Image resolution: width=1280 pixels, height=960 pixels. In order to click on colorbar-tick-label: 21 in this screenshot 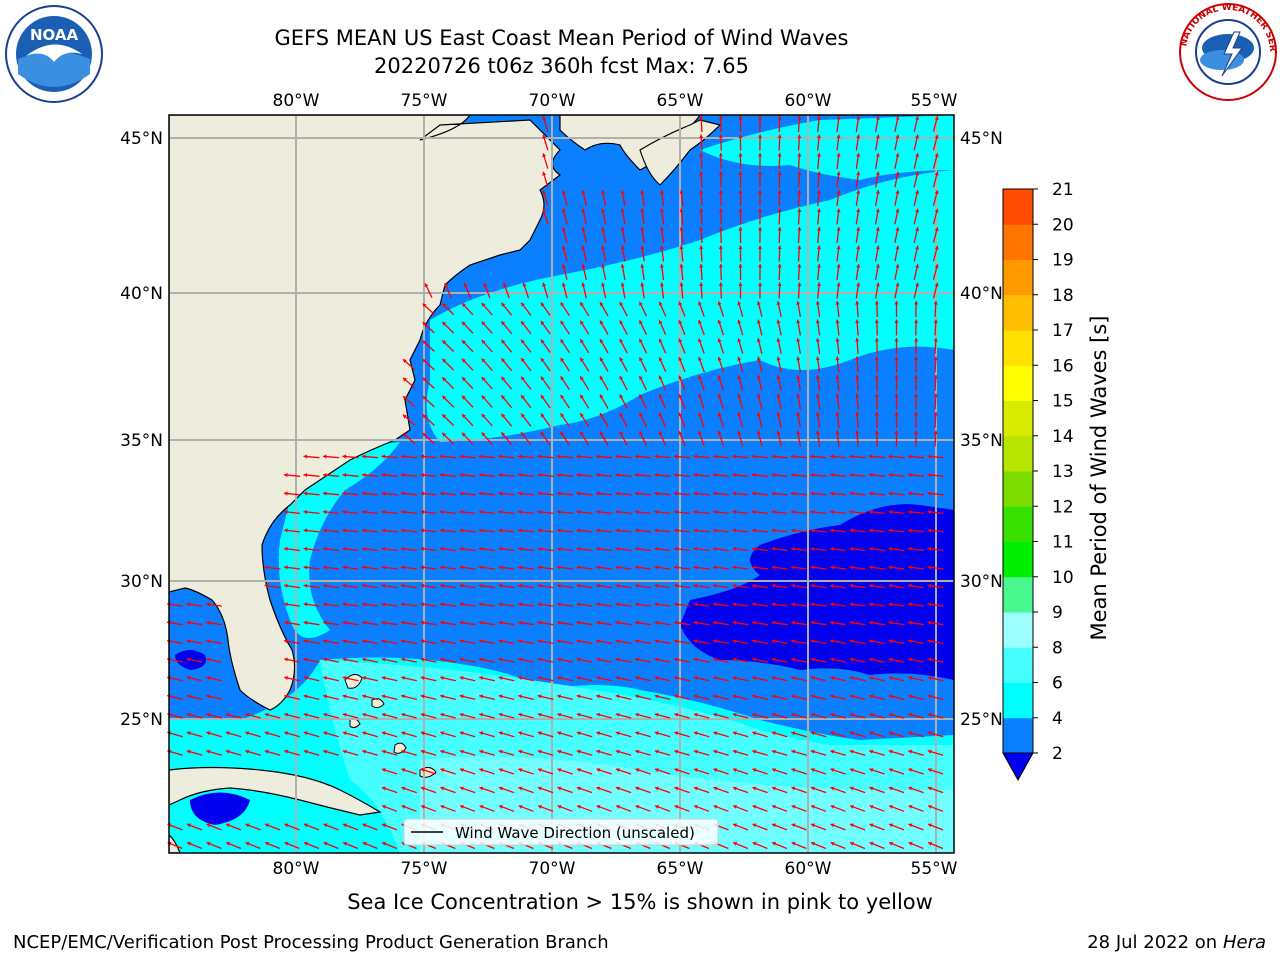, I will do `click(1063, 190)`.